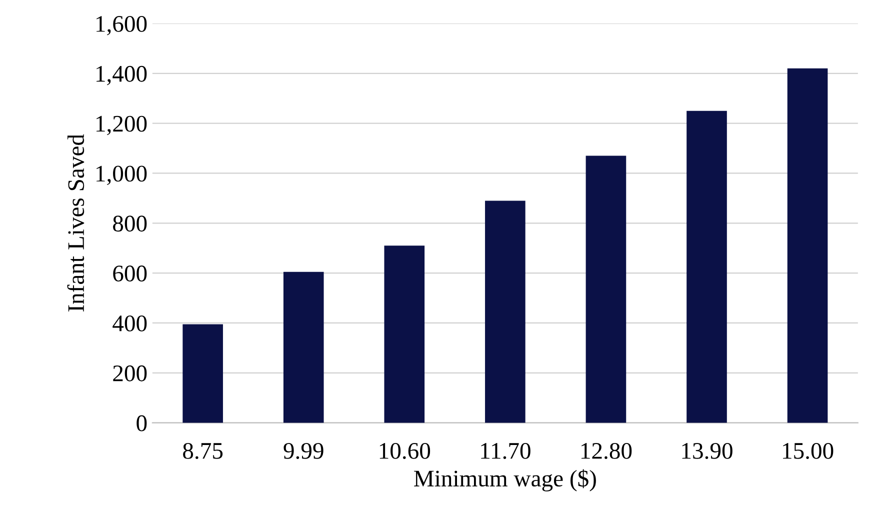 The height and width of the screenshot is (522, 871). What do you see at coordinates (121, 76) in the screenshot?
I see `y-tick-label: 1,400` at bounding box center [121, 76].